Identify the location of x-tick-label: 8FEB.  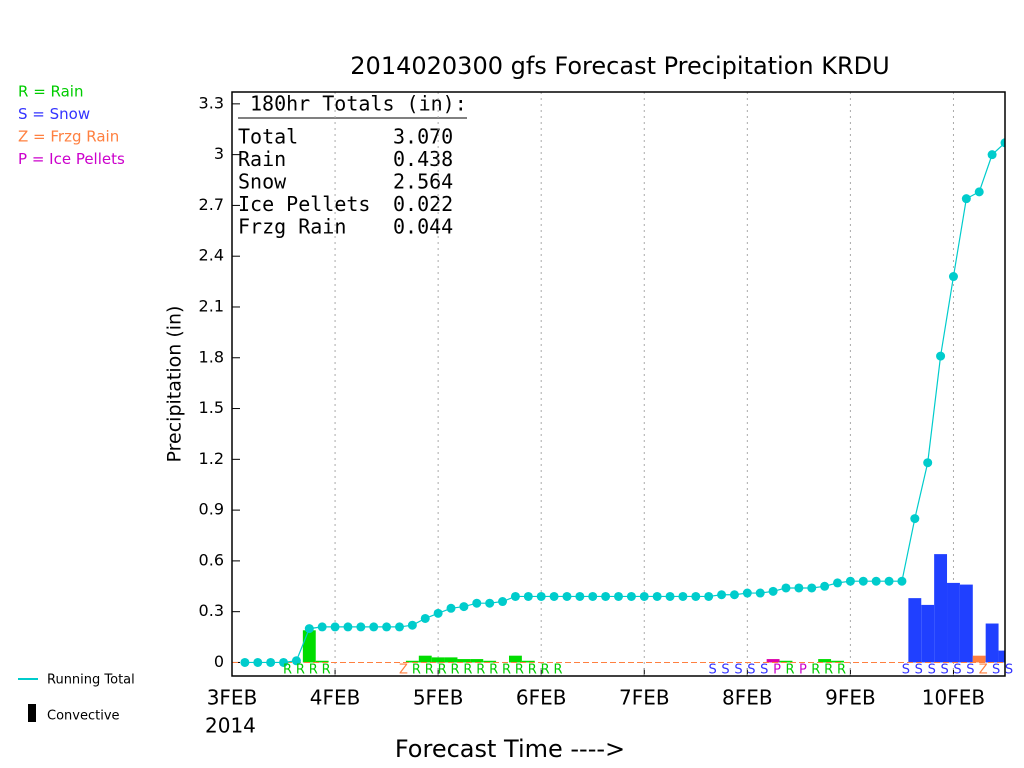
(747, 698).